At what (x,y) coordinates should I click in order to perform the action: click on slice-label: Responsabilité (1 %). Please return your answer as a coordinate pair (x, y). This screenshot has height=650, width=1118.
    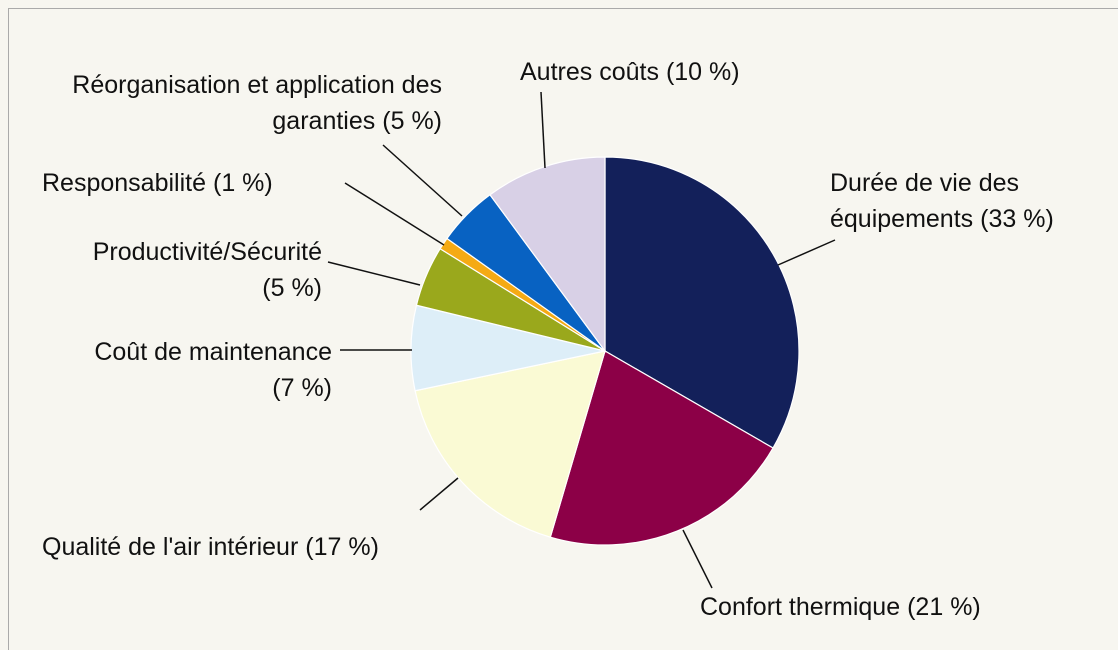
    Looking at the image, I should click on (202, 183).